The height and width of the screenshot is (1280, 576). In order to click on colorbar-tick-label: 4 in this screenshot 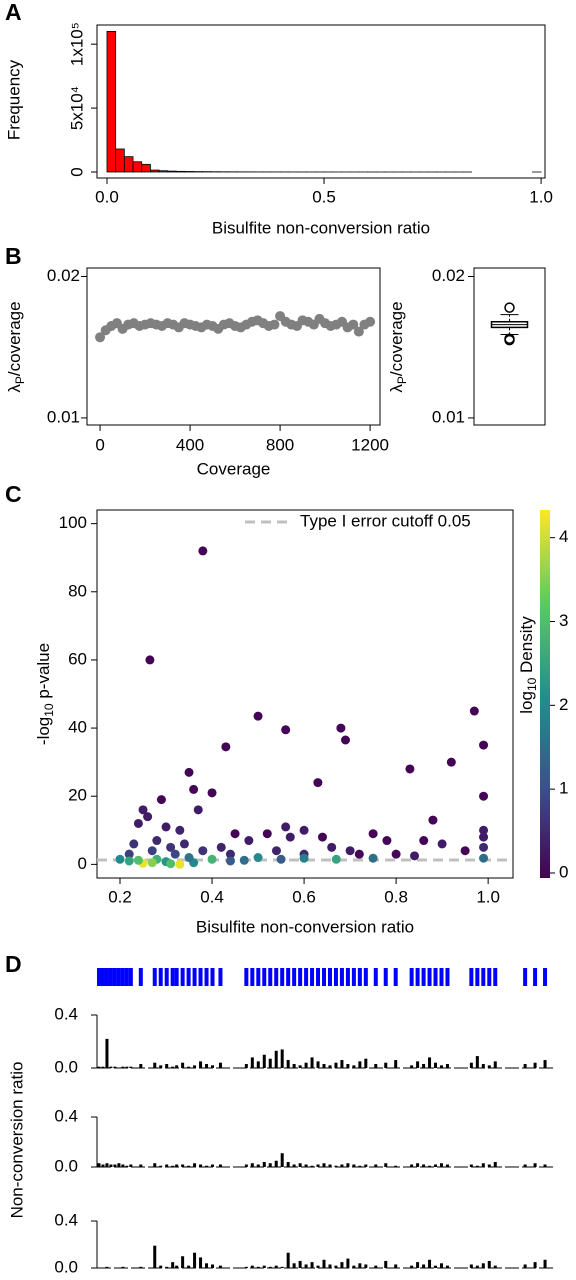, I will do `click(563, 536)`.